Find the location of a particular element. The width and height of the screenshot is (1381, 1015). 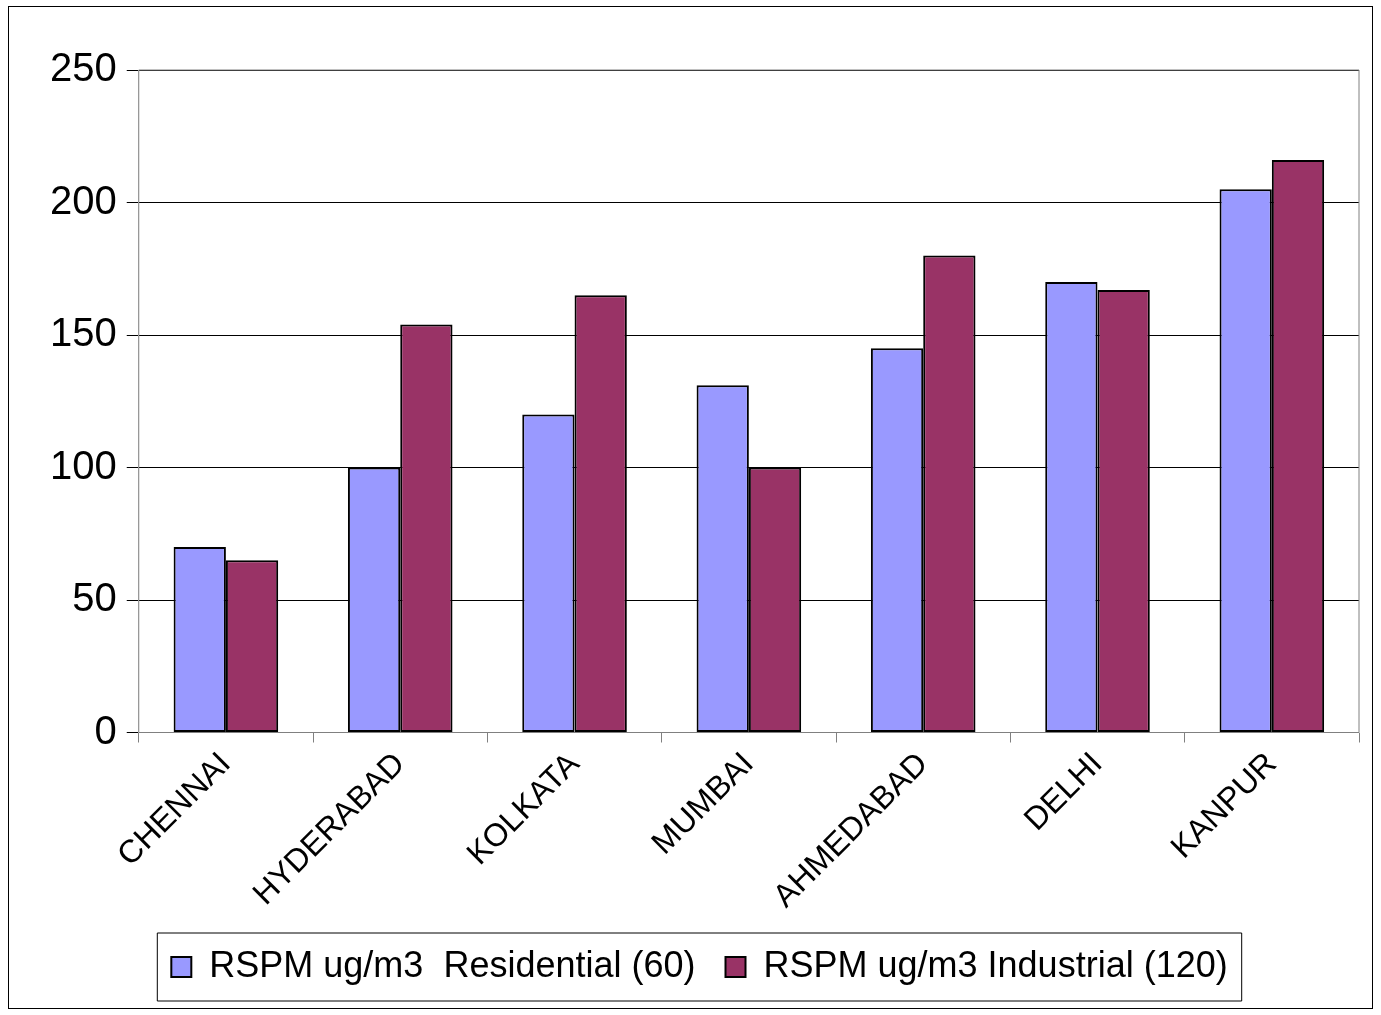

y-tick-label: 150 is located at coordinates (83, 332).